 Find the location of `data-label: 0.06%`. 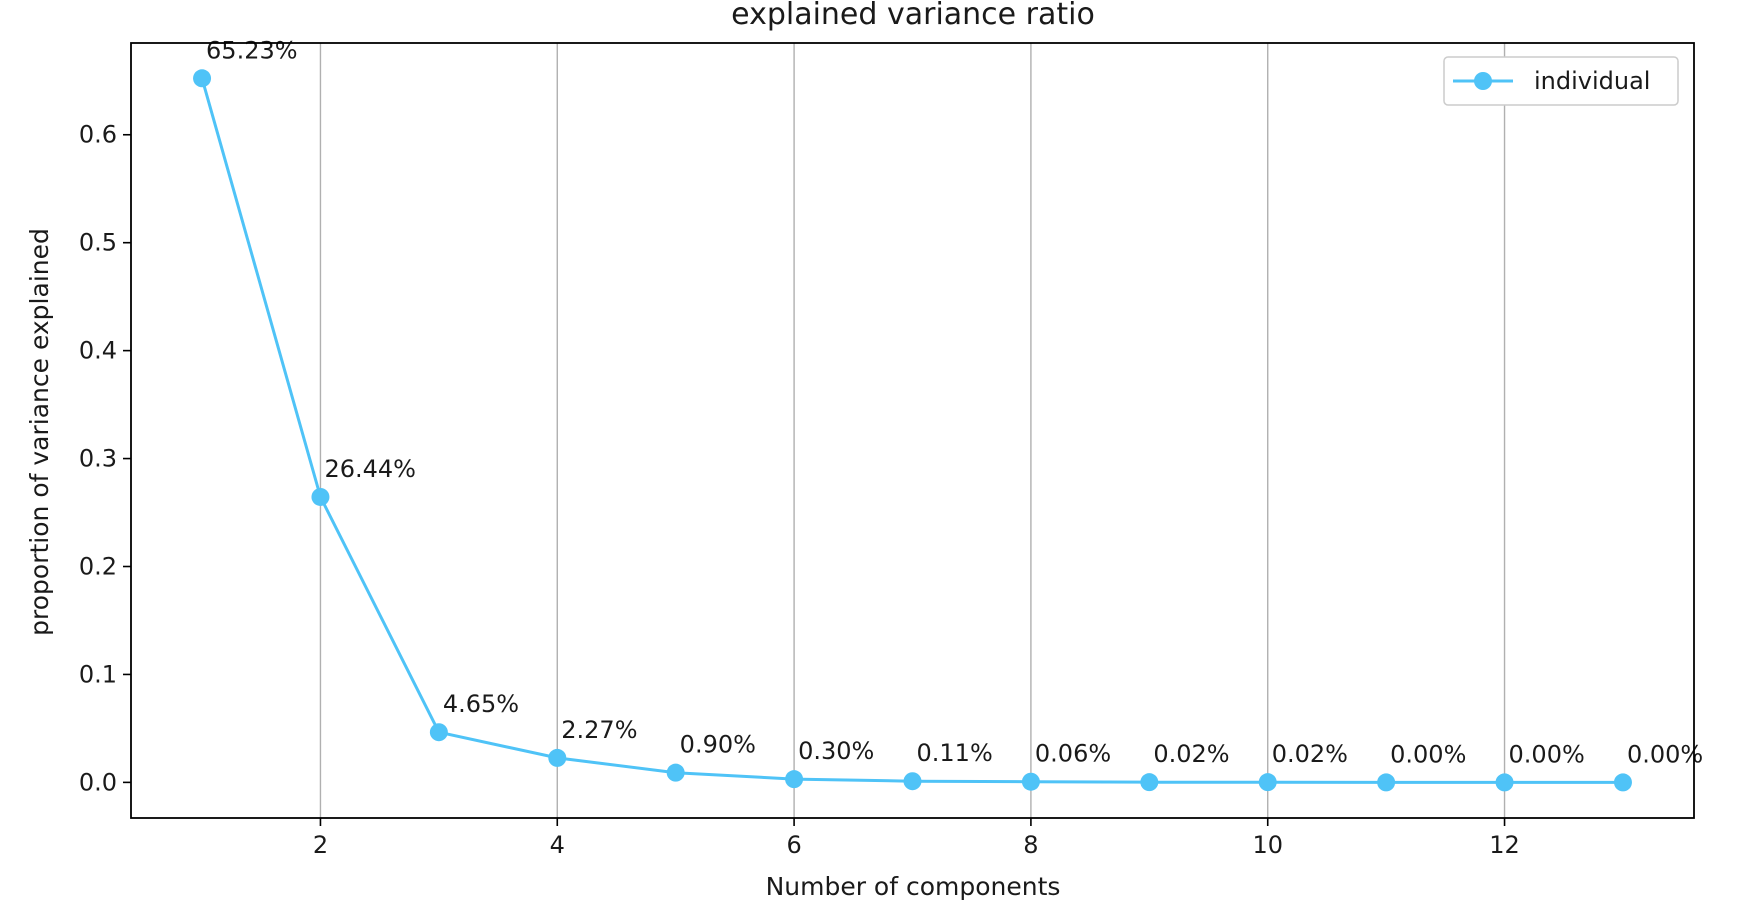

data-label: 0.06% is located at coordinates (1073, 754).